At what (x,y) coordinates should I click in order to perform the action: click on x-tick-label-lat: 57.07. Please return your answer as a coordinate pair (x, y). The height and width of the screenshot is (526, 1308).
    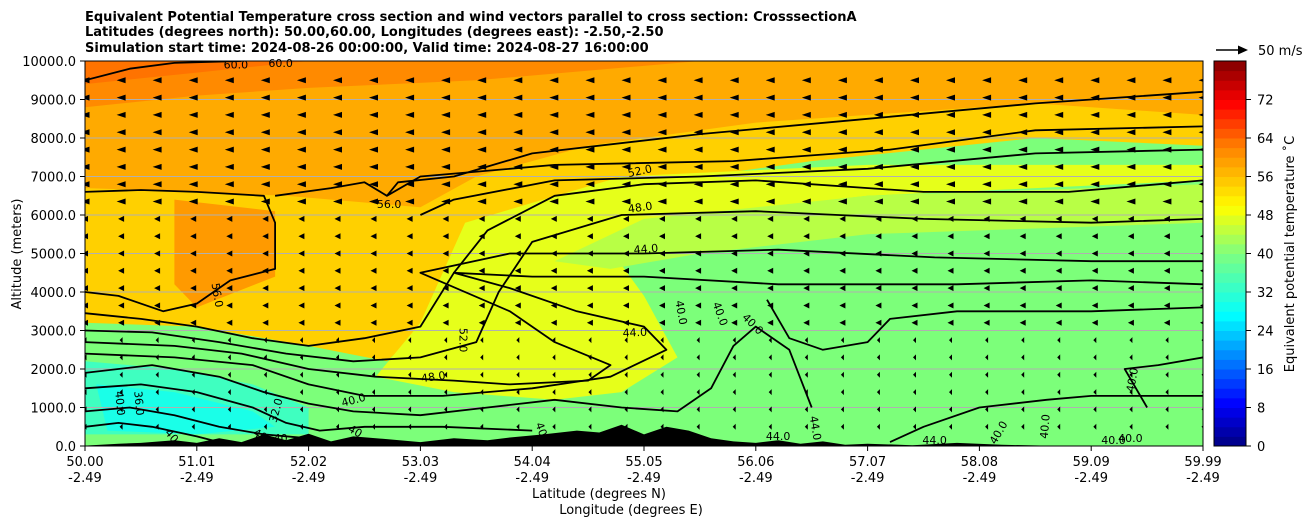
    Looking at the image, I should click on (867, 462).